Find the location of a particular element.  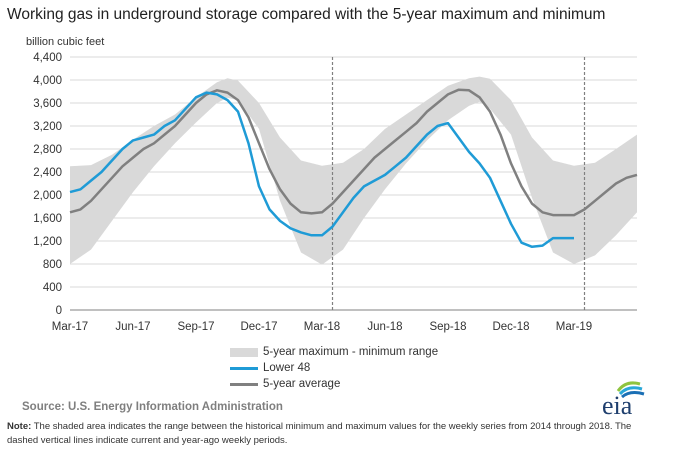

legend-label-average: 5-year average is located at coordinates (302, 384).